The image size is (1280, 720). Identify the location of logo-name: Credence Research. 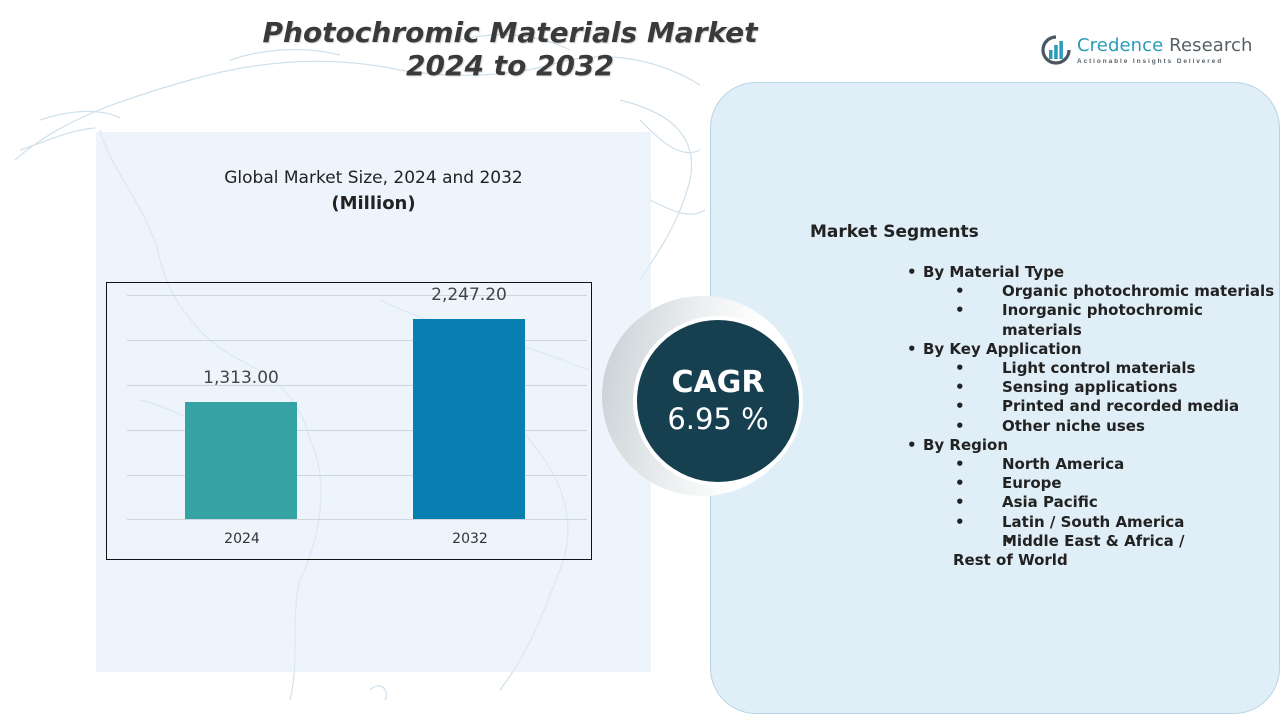
(1165, 45).